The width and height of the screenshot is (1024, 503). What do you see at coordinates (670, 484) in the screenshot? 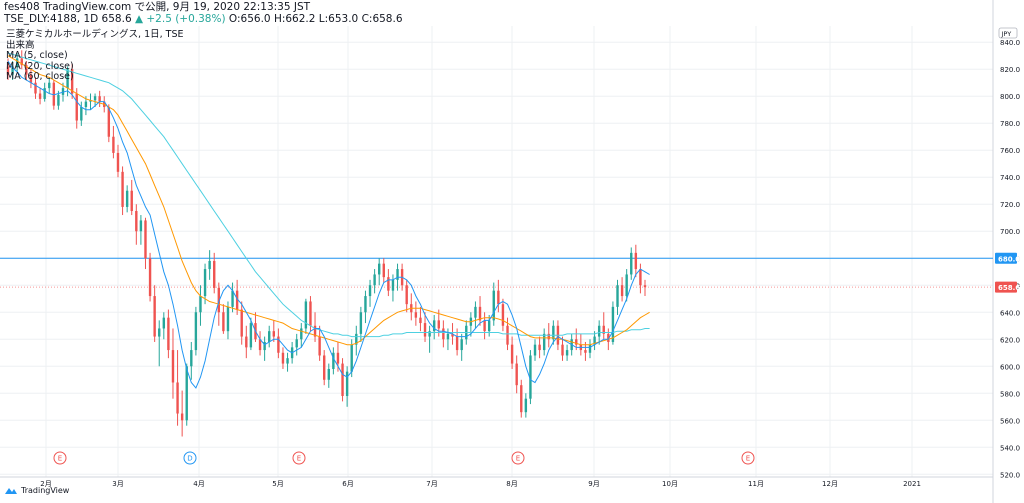
I see `time-tick-label: 10月` at bounding box center [670, 484].